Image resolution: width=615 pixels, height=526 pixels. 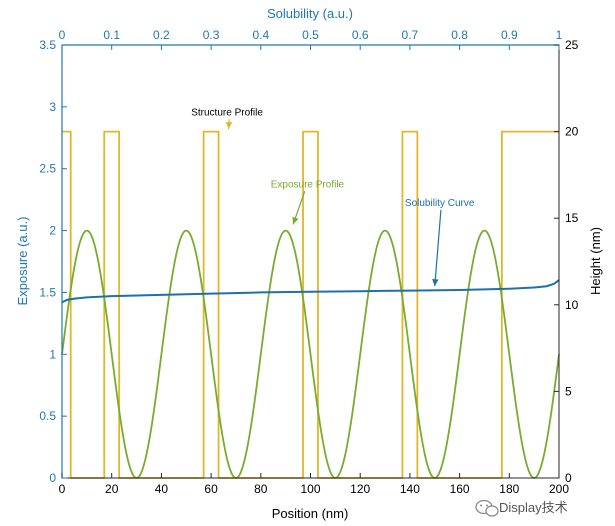 I want to click on annotation-structure-arrowhead, so click(x=229, y=125).